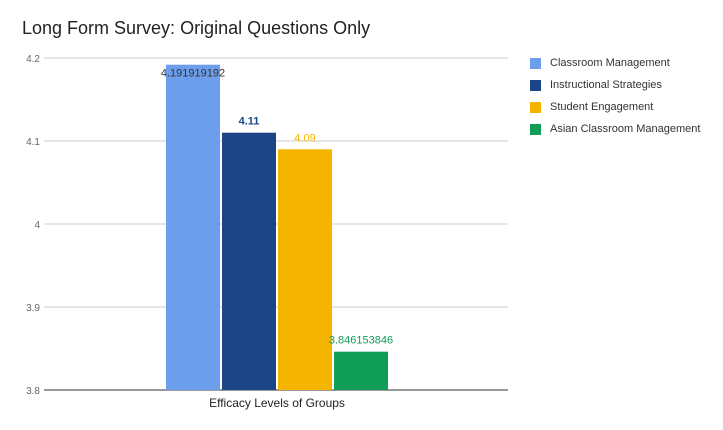 The width and height of the screenshot is (723, 430). Describe the element at coordinates (33, 308) in the screenshot. I see `y-tick-label: 3.9` at that location.